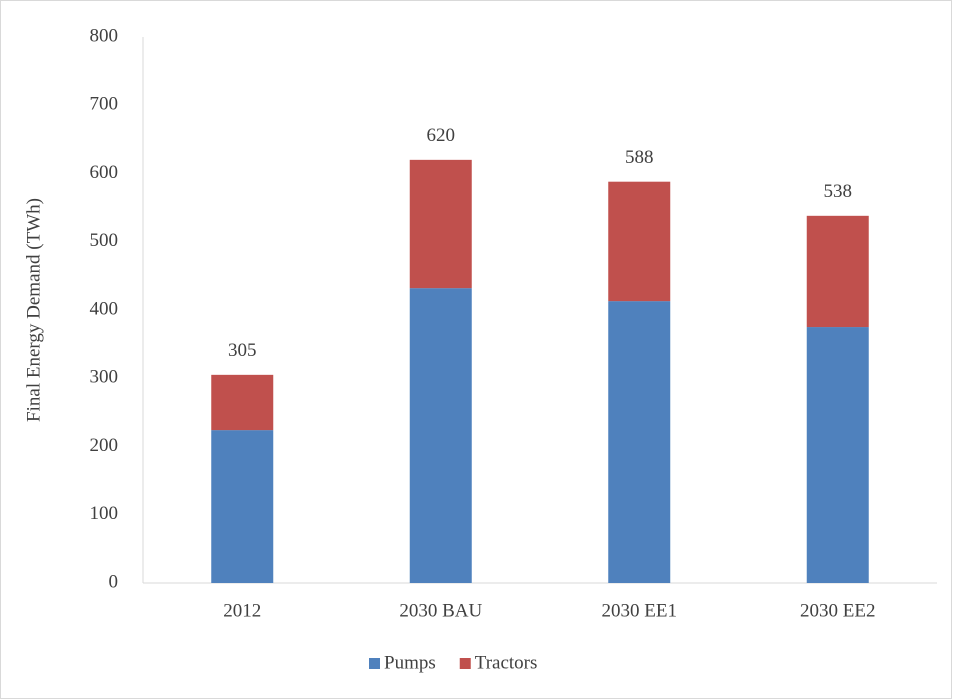 The width and height of the screenshot is (953, 700). I want to click on total-label: 305, so click(242, 350).